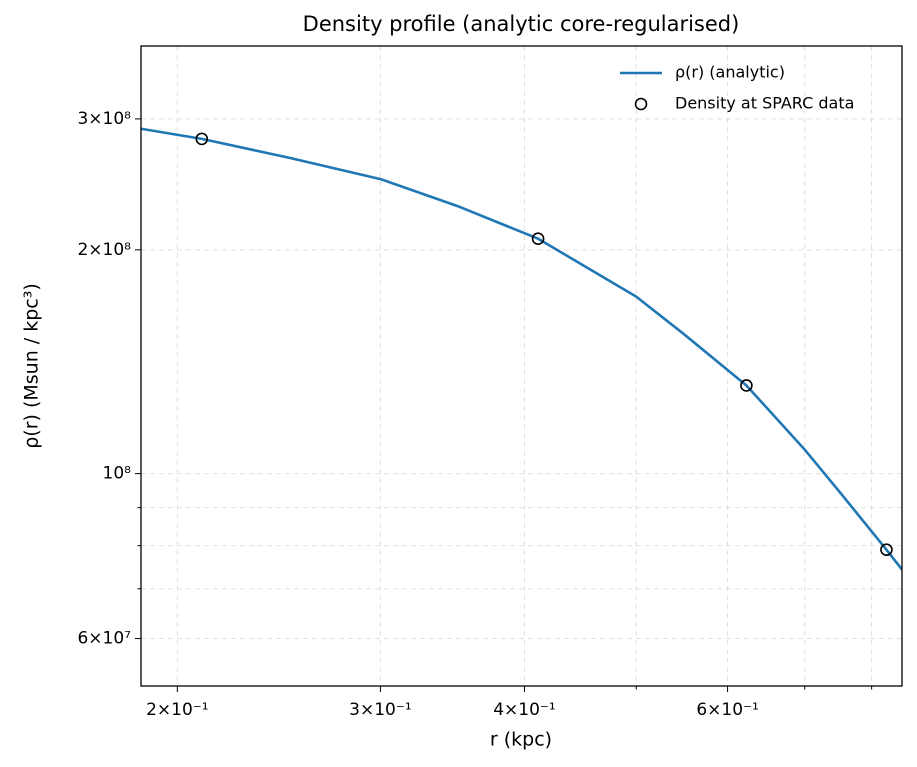 This screenshot has width=917, height=767. Describe the element at coordinates (524, 710) in the screenshot. I see `x-tick-label: 4×10⁻¹` at that location.